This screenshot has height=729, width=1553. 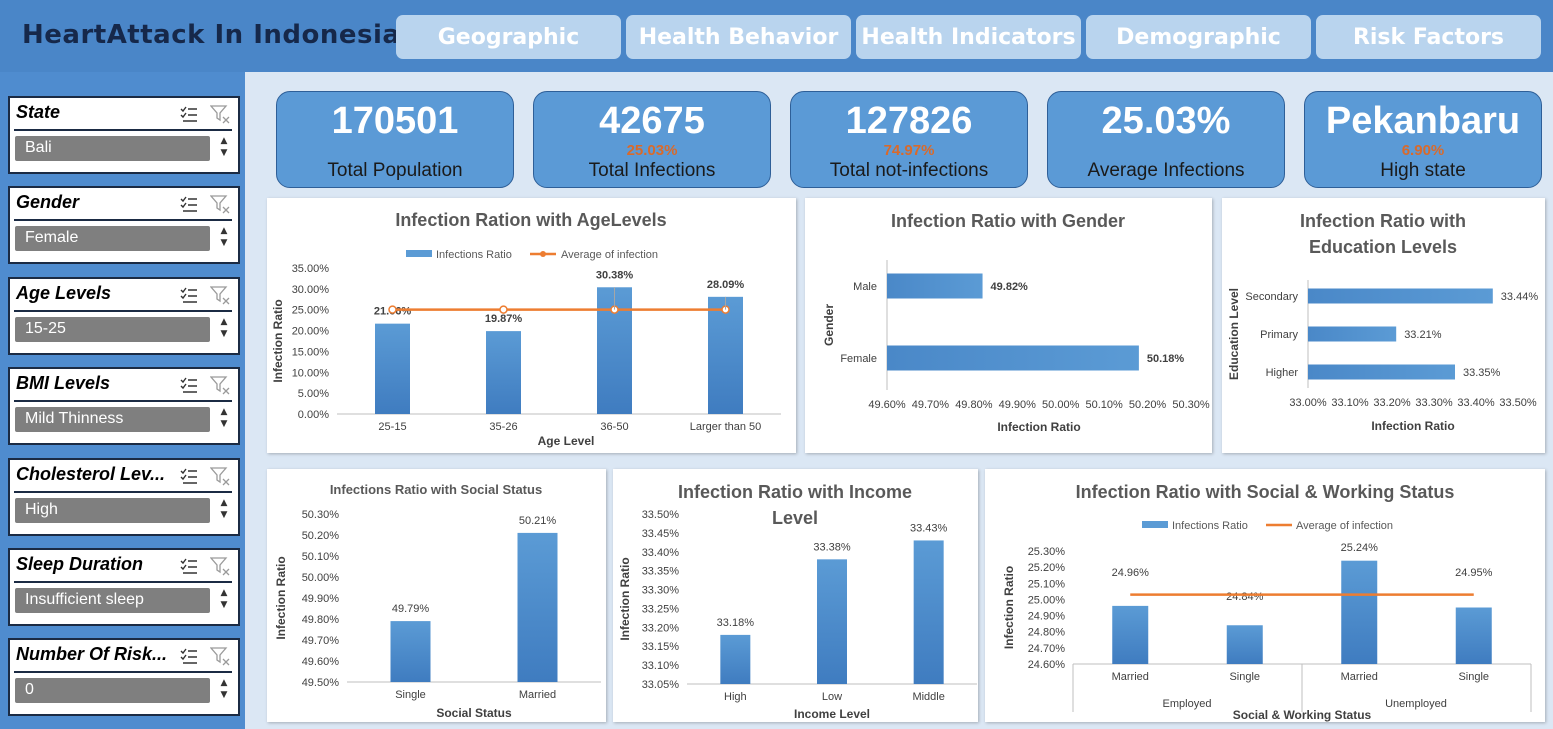 I want to click on y-tick-label: 50.10%, so click(x=321, y=557).